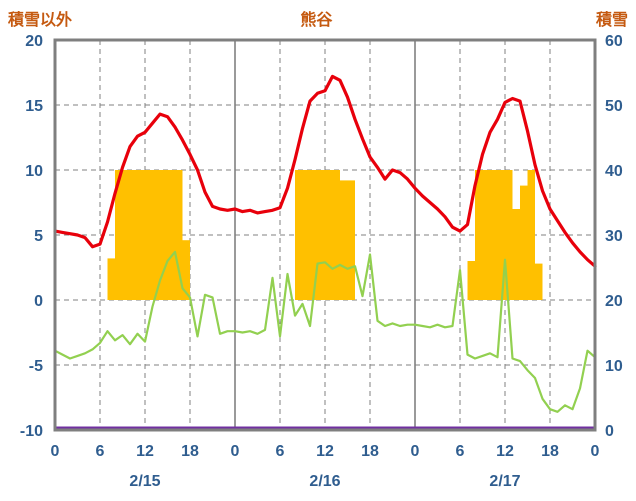 The width and height of the screenshot is (636, 501). I want to click on right-tick-label: 20, so click(614, 301).